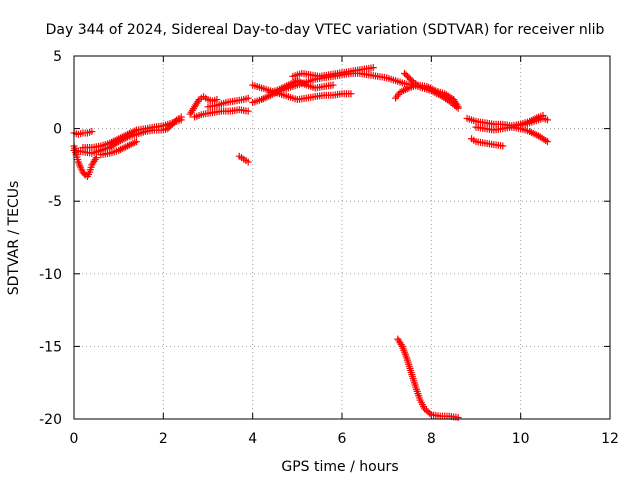 The width and height of the screenshot is (640, 480). What do you see at coordinates (50, 238) in the screenshot?
I see `y-tick-labels: -20 -15 -10 -5 0 5` at bounding box center [50, 238].